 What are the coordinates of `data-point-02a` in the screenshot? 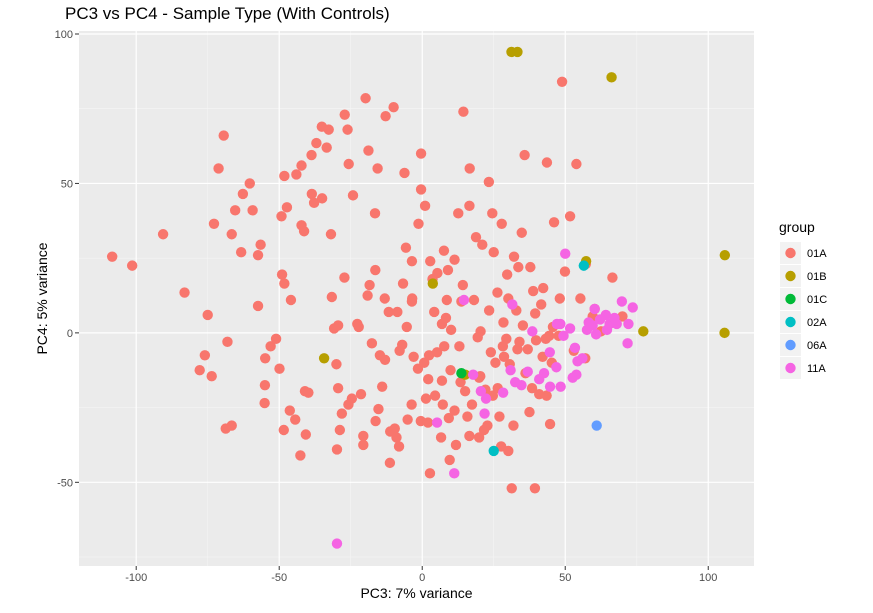 It's located at (584, 265).